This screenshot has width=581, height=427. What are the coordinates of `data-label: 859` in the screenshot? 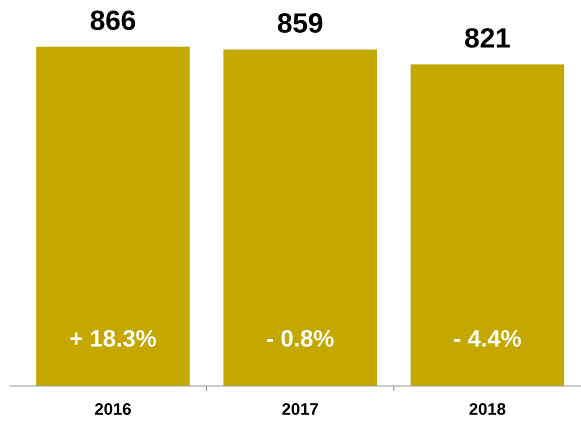 It's located at (300, 23).